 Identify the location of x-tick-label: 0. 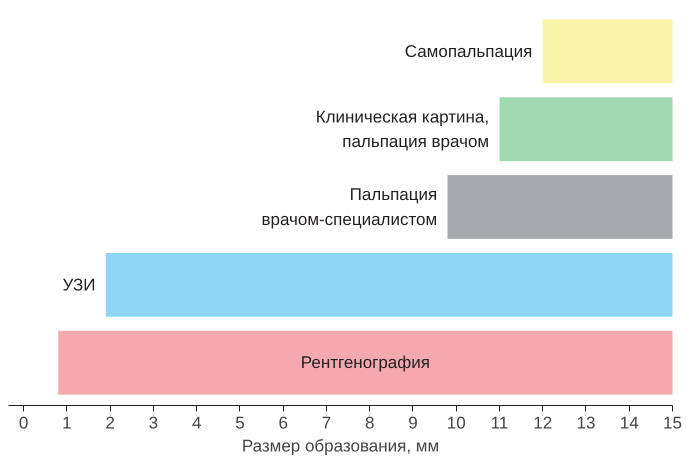
(23, 423).